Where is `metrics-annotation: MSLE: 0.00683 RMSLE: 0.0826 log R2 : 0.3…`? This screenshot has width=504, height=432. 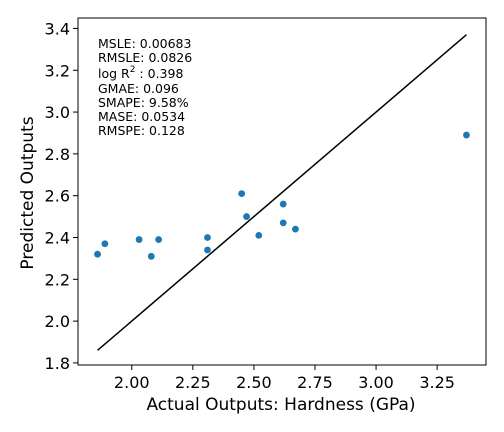
metrics-annotation: MSLE: 0.00683 RMSLE: 0.0826 log R2 : 0.3… is located at coordinates (145, 87).